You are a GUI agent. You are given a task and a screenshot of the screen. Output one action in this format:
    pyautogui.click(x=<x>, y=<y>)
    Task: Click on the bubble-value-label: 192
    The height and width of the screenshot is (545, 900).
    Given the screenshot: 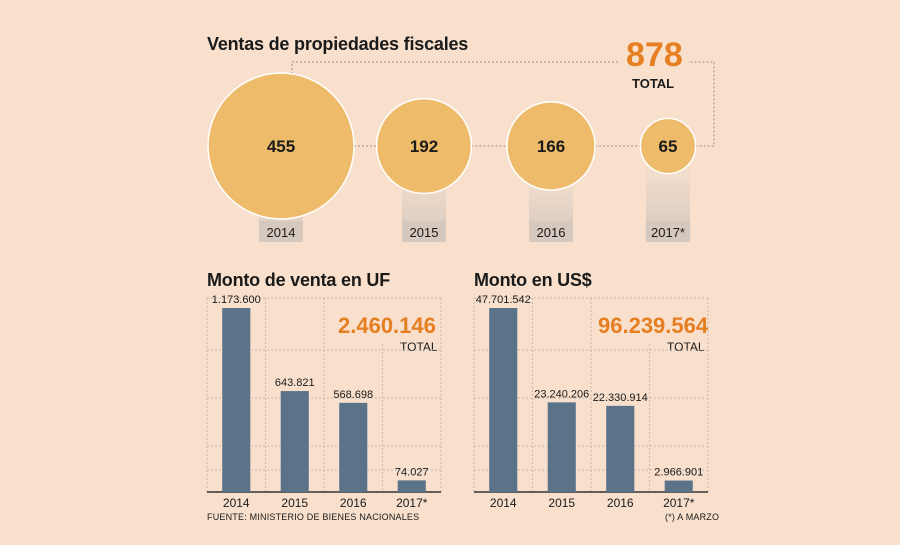 What is the action you would take?
    pyautogui.click(x=424, y=146)
    